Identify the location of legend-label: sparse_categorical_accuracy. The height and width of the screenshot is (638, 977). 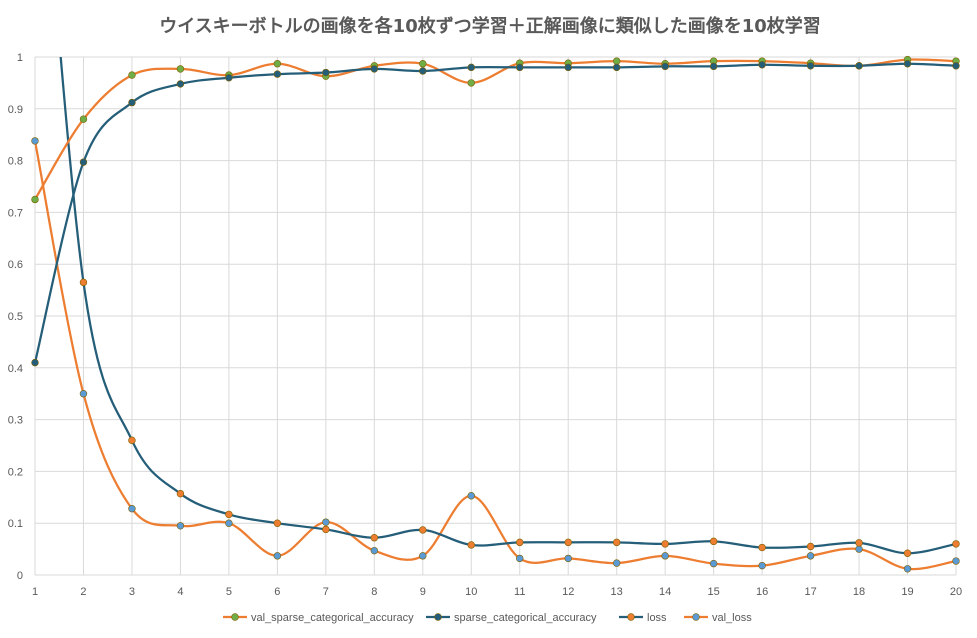
(525, 618).